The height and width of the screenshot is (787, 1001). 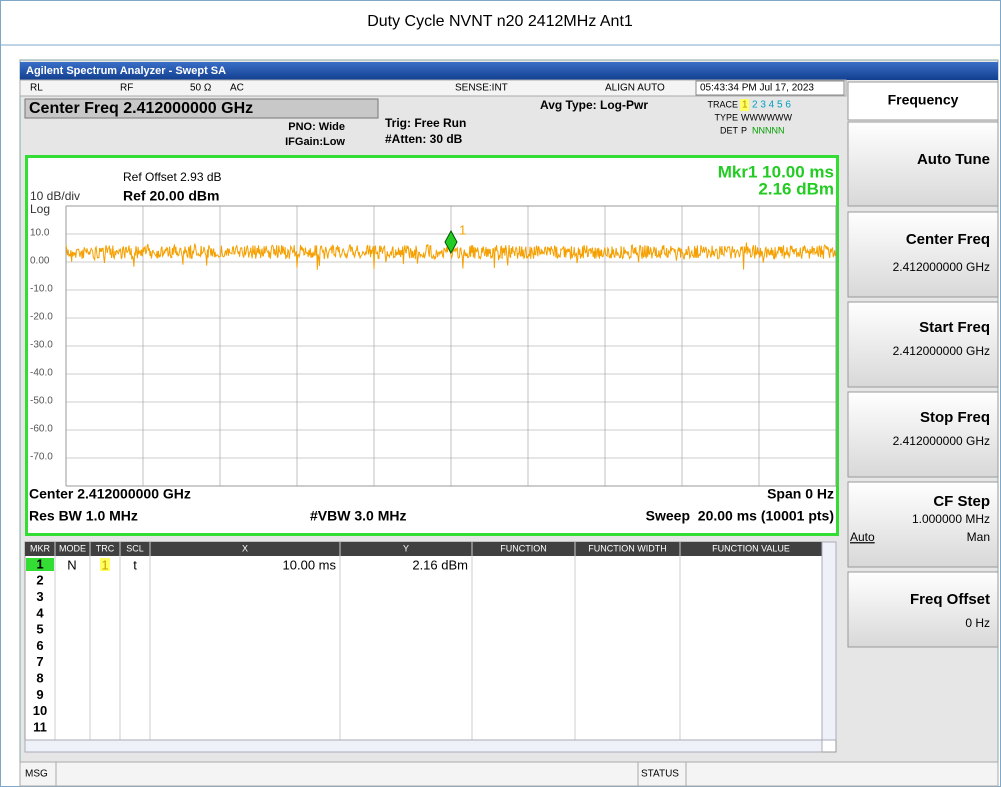 What do you see at coordinates (40, 612) in the screenshot?
I see `row-number: 4` at bounding box center [40, 612].